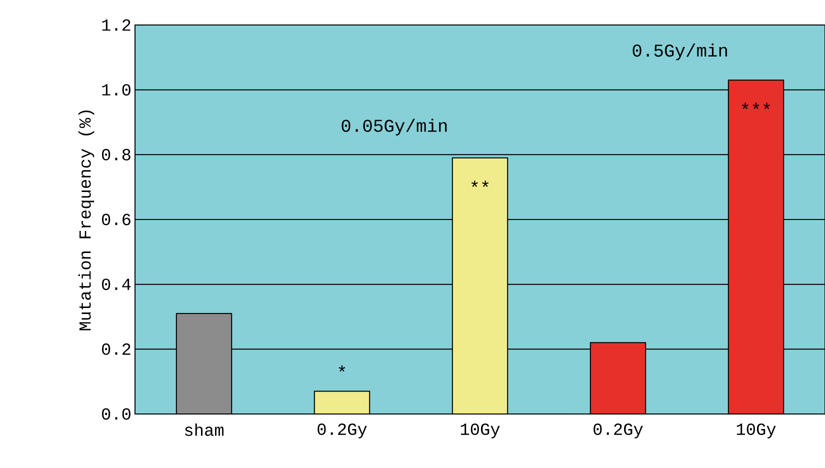 The width and height of the screenshot is (825, 468). Describe the element at coordinates (86, 220) in the screenshot. I see `y-axis-title: Mutation Frequency (%)` at that location.